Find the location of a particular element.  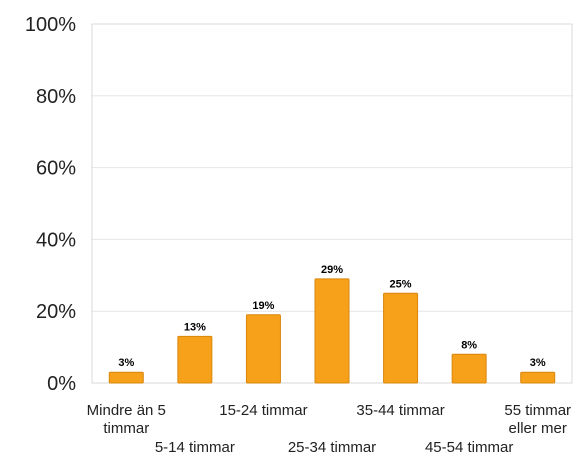

x-tick-label: Mindre än 5 timmar is located at coordinates (126, 419).